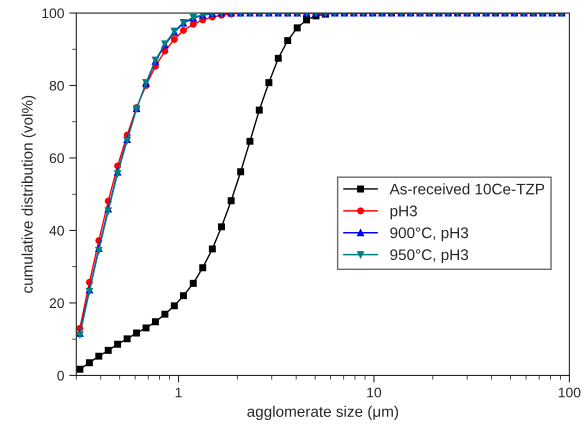 Image resolution: width=587 pixels, height=434 pixels. I want to click on x-tick-label: 1, so click(179, 393).